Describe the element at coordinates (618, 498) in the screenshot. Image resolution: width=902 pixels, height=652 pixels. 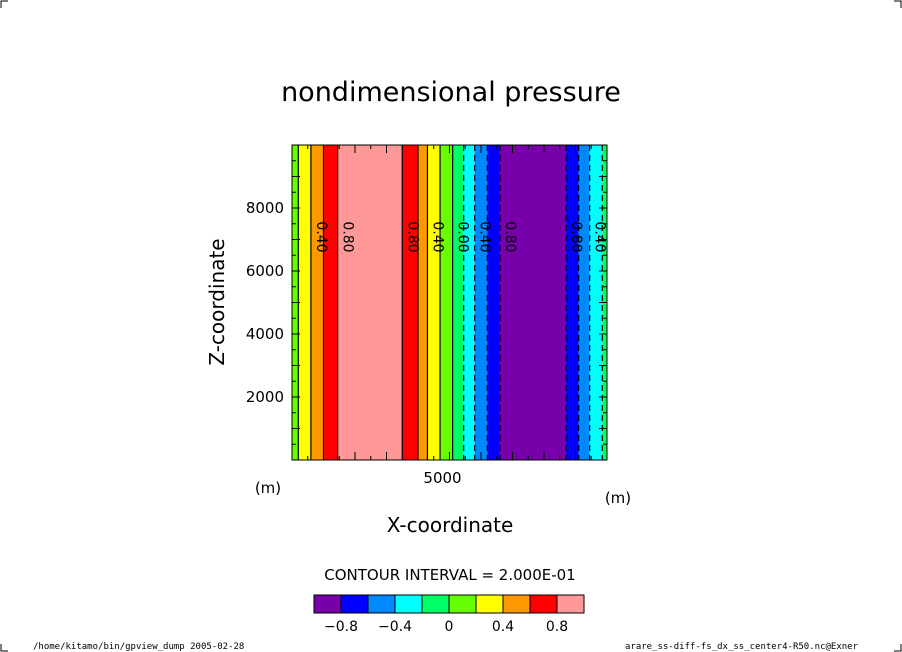
I see `x-axis-unit: (m)` at that location.